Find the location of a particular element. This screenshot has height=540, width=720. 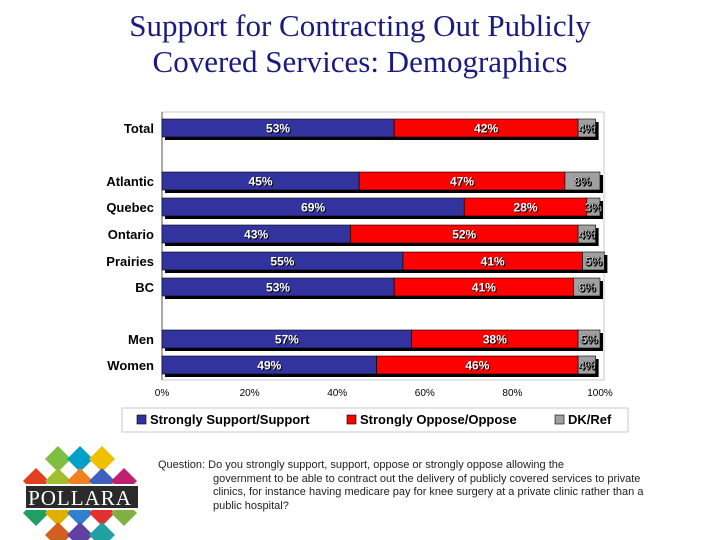

bar-men-dk is located at coordinates (589, 339).